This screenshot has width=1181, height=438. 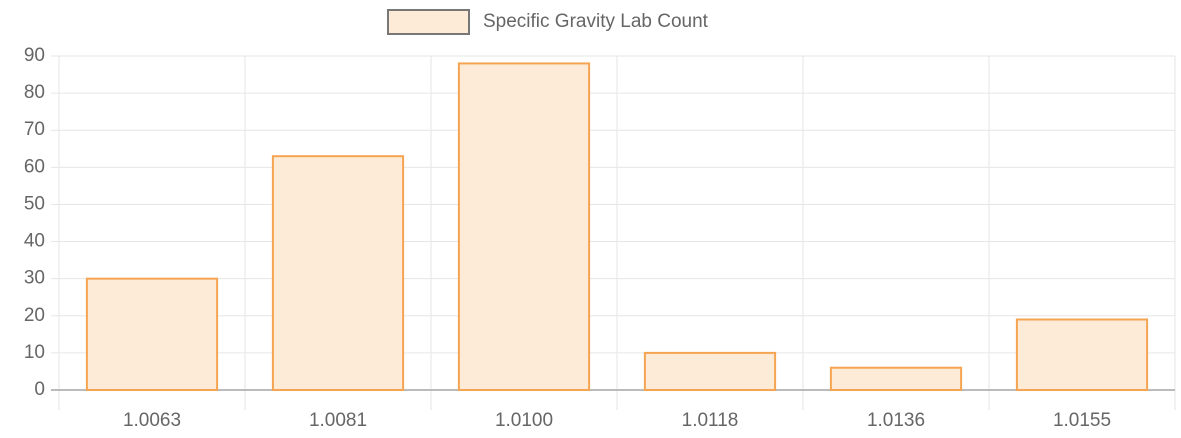 I want to click on y-tick-label: 50, so click(x=34, y=203).